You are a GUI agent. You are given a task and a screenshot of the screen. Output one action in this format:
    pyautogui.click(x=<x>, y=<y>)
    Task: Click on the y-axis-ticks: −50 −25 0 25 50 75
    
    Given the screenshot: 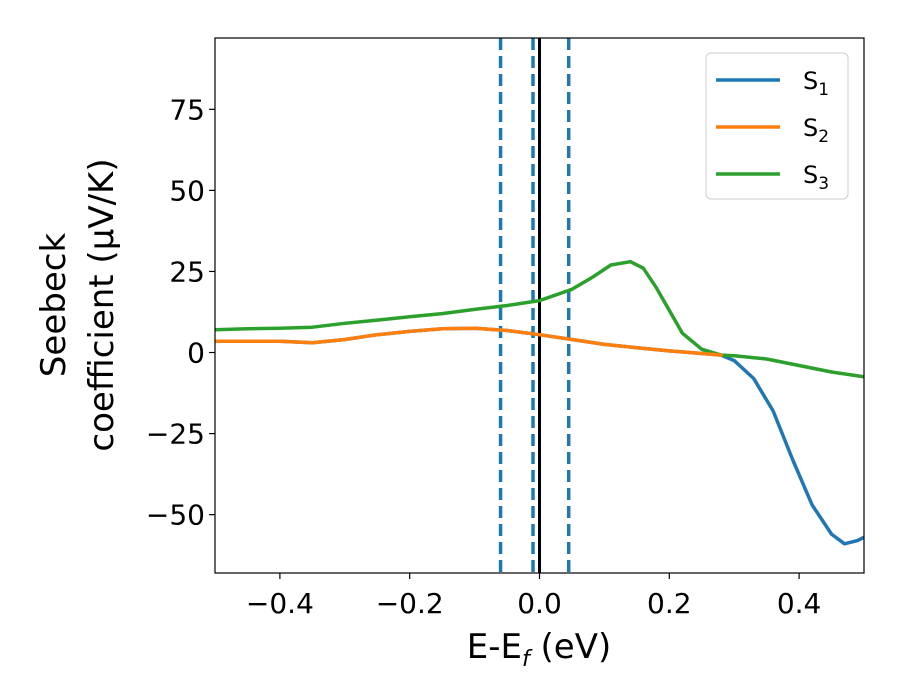 What is the action you would take?
    pyautogui.click(x=180, y=312)
    